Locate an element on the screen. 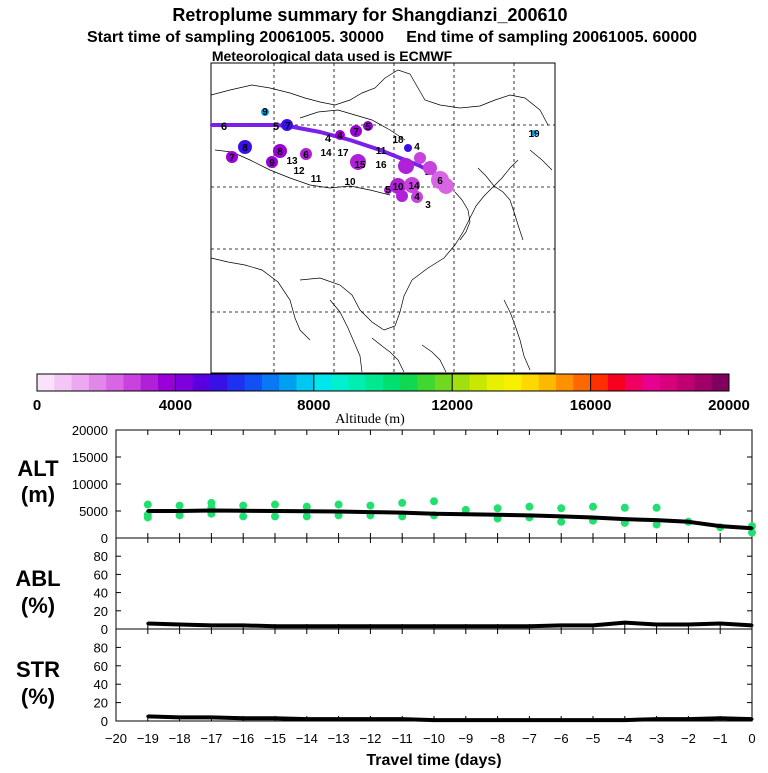 The height and width of the screenshot is (773, 768). panel-abl: 0 20 40 60 80 ABL(%) is located at coordinates (384, 587).